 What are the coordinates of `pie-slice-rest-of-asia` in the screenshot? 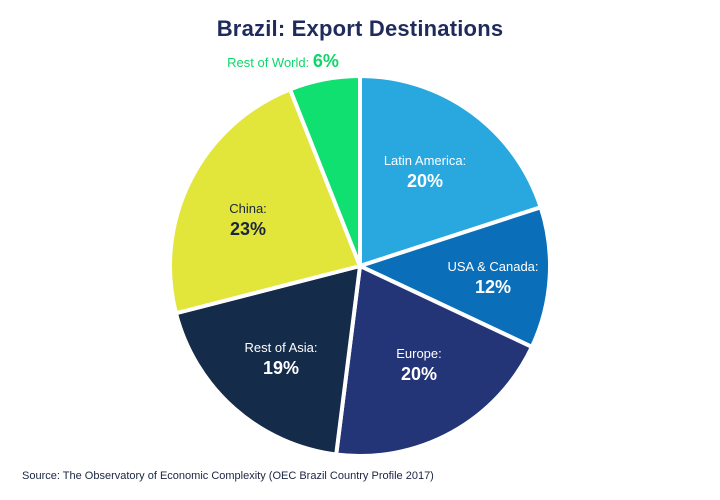 It's located at (267, 360).